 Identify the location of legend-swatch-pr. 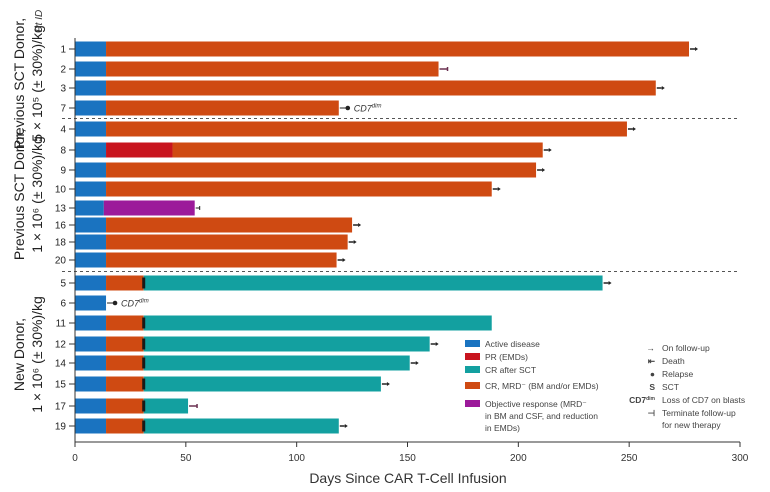
(472, 356).